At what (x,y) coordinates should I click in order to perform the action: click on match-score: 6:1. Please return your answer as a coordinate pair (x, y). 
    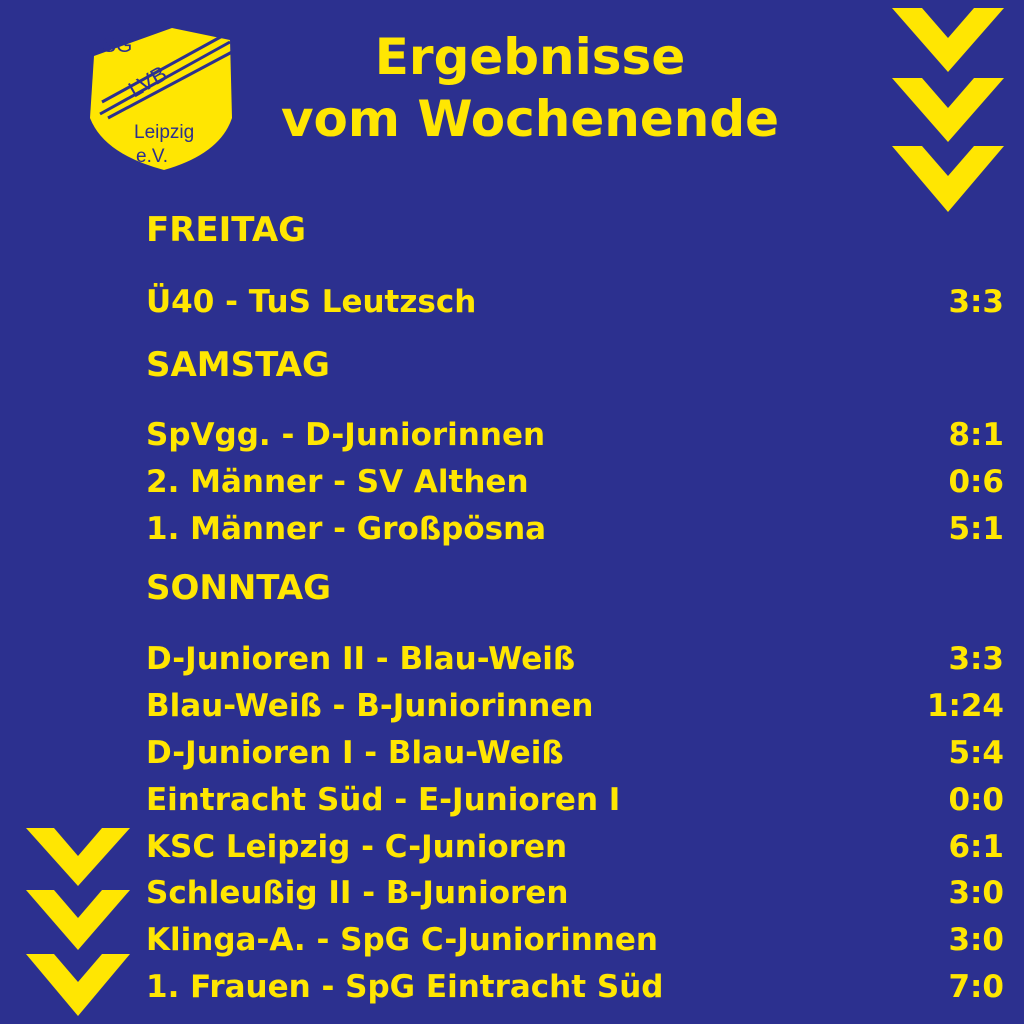
    Looking at the image, I should click on (976, 847).